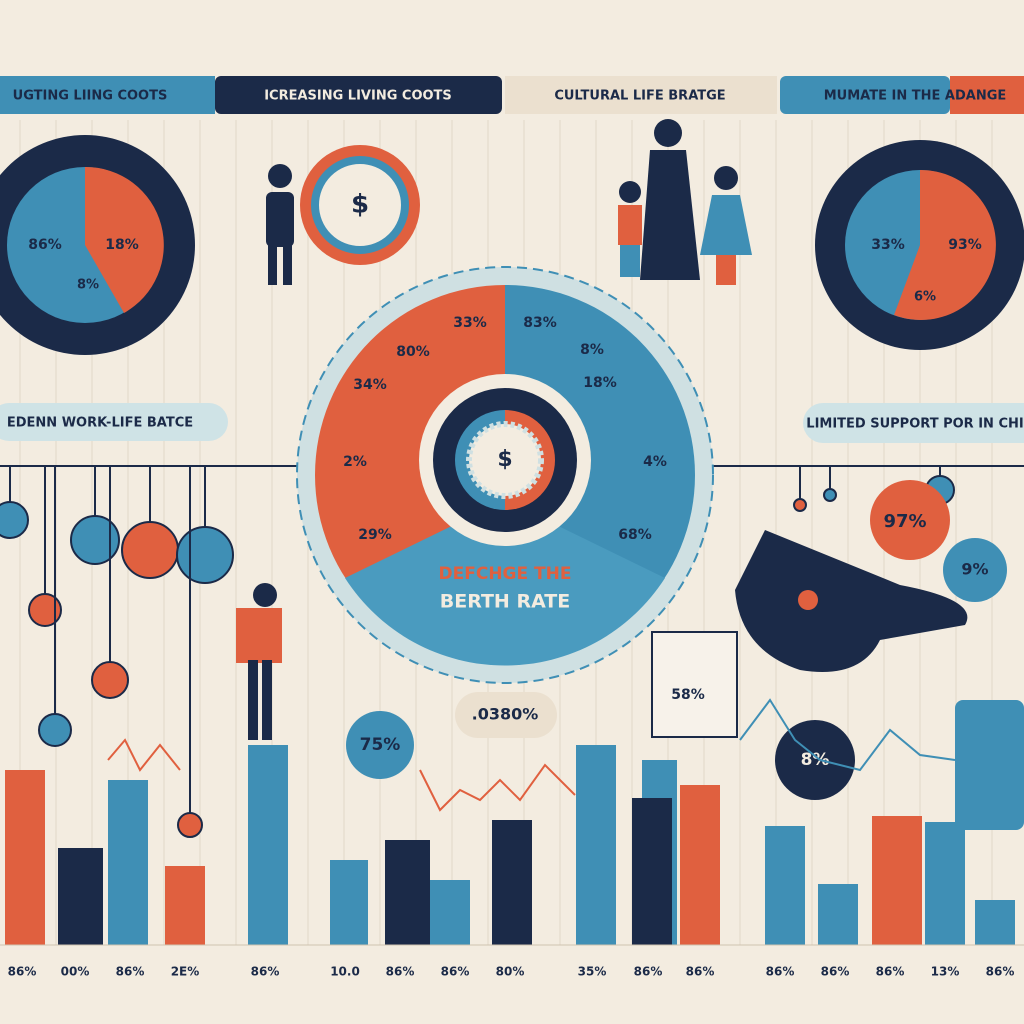 The image size is (1024, 1024). Describe the element at coordinates (808, 600) in the screenshot. I see `flower-icon` at that location.